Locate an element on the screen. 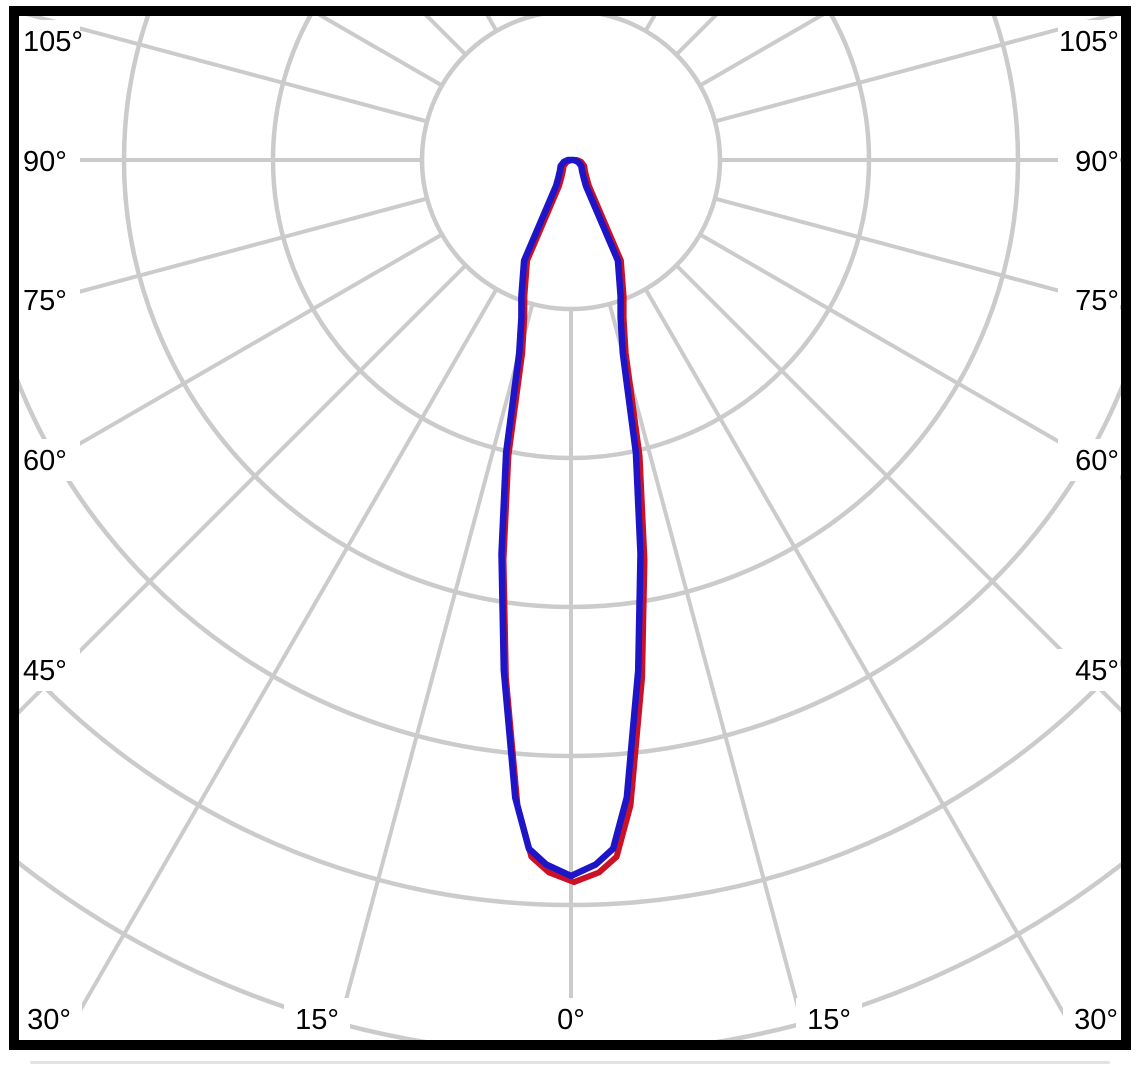 This screenshot has height=1070, width=1142. angle-tick-label-left: 75° is located at coordinates (45, 301).